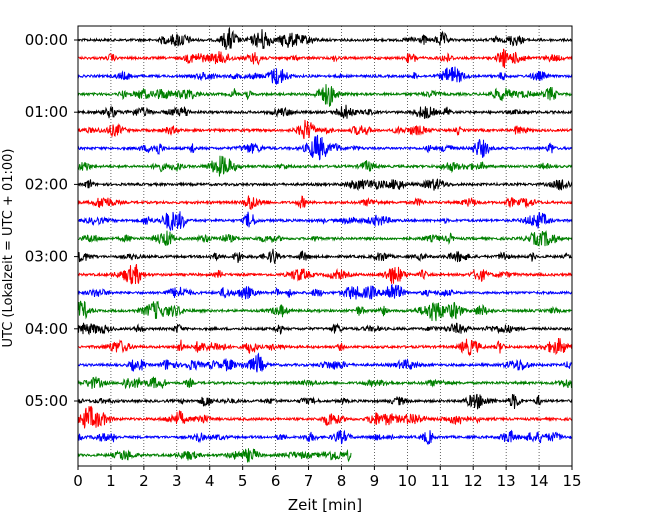 The height and width of the screenshot is (524, 650). I want to click on y-tick-label: 05:00, so click(46, 401).